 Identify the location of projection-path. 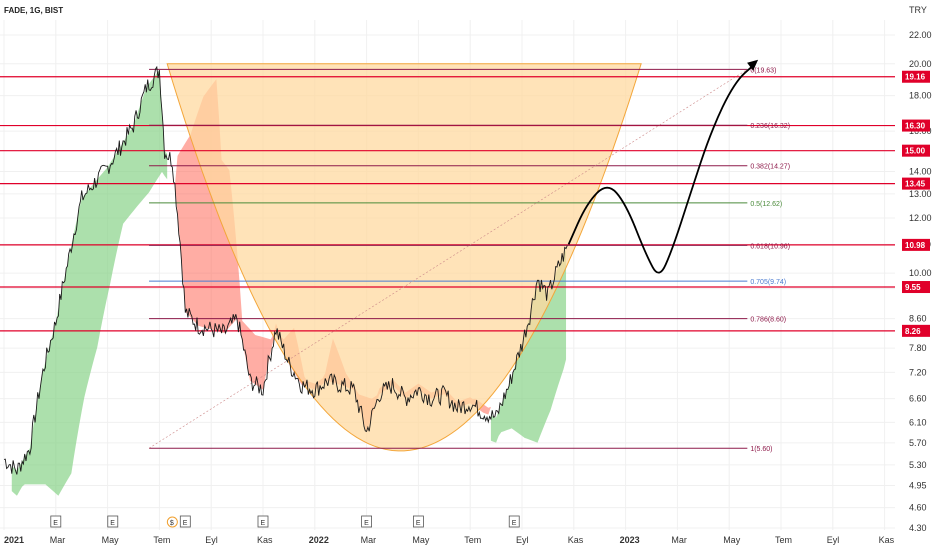
(663, 166).